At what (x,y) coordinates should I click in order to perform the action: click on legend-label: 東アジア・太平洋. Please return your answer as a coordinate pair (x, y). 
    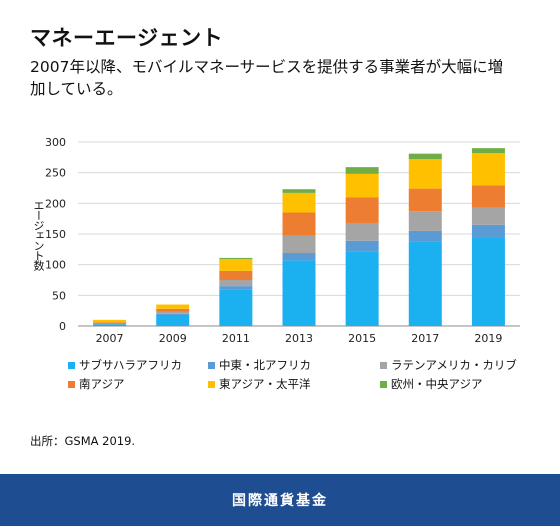
    Looking at the image, I should click on (265, 384).